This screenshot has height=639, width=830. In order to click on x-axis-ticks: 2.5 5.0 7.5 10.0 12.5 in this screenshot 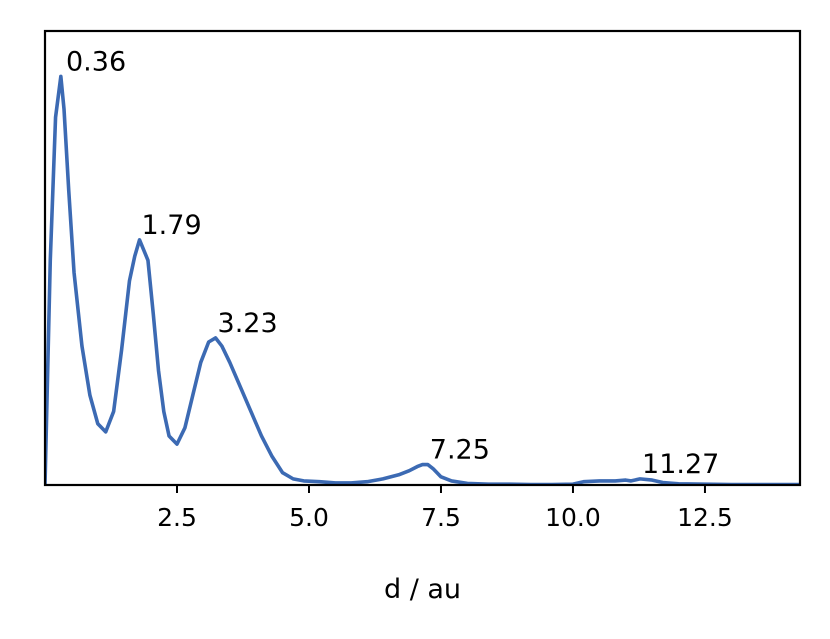, I will do `click(445, 508)`.